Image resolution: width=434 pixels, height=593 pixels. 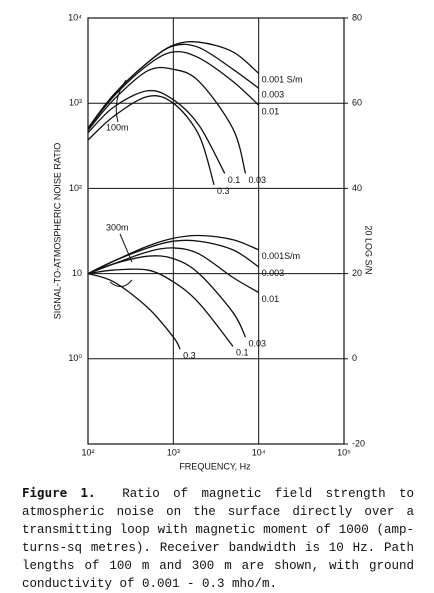 I want to click on curve-label: 0.001S/m, so click(x=281, y=256).